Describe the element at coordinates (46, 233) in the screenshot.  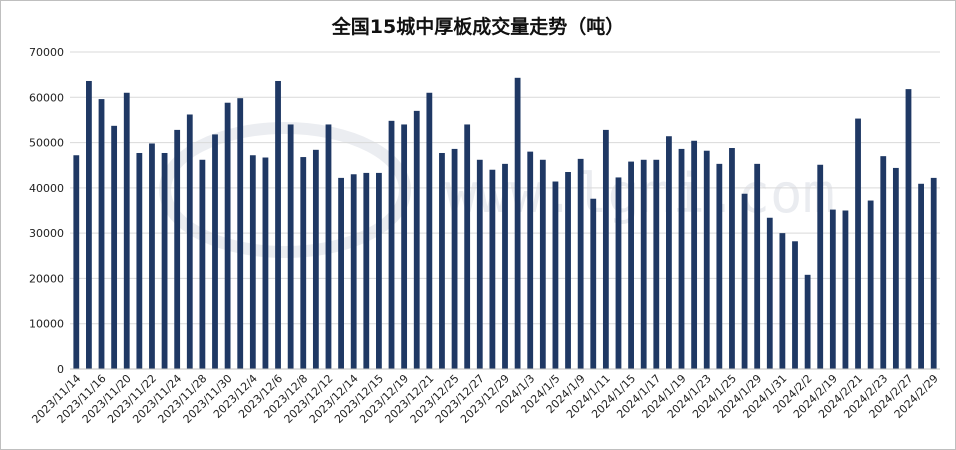
I see `y-tick-label: 30000` at that location.